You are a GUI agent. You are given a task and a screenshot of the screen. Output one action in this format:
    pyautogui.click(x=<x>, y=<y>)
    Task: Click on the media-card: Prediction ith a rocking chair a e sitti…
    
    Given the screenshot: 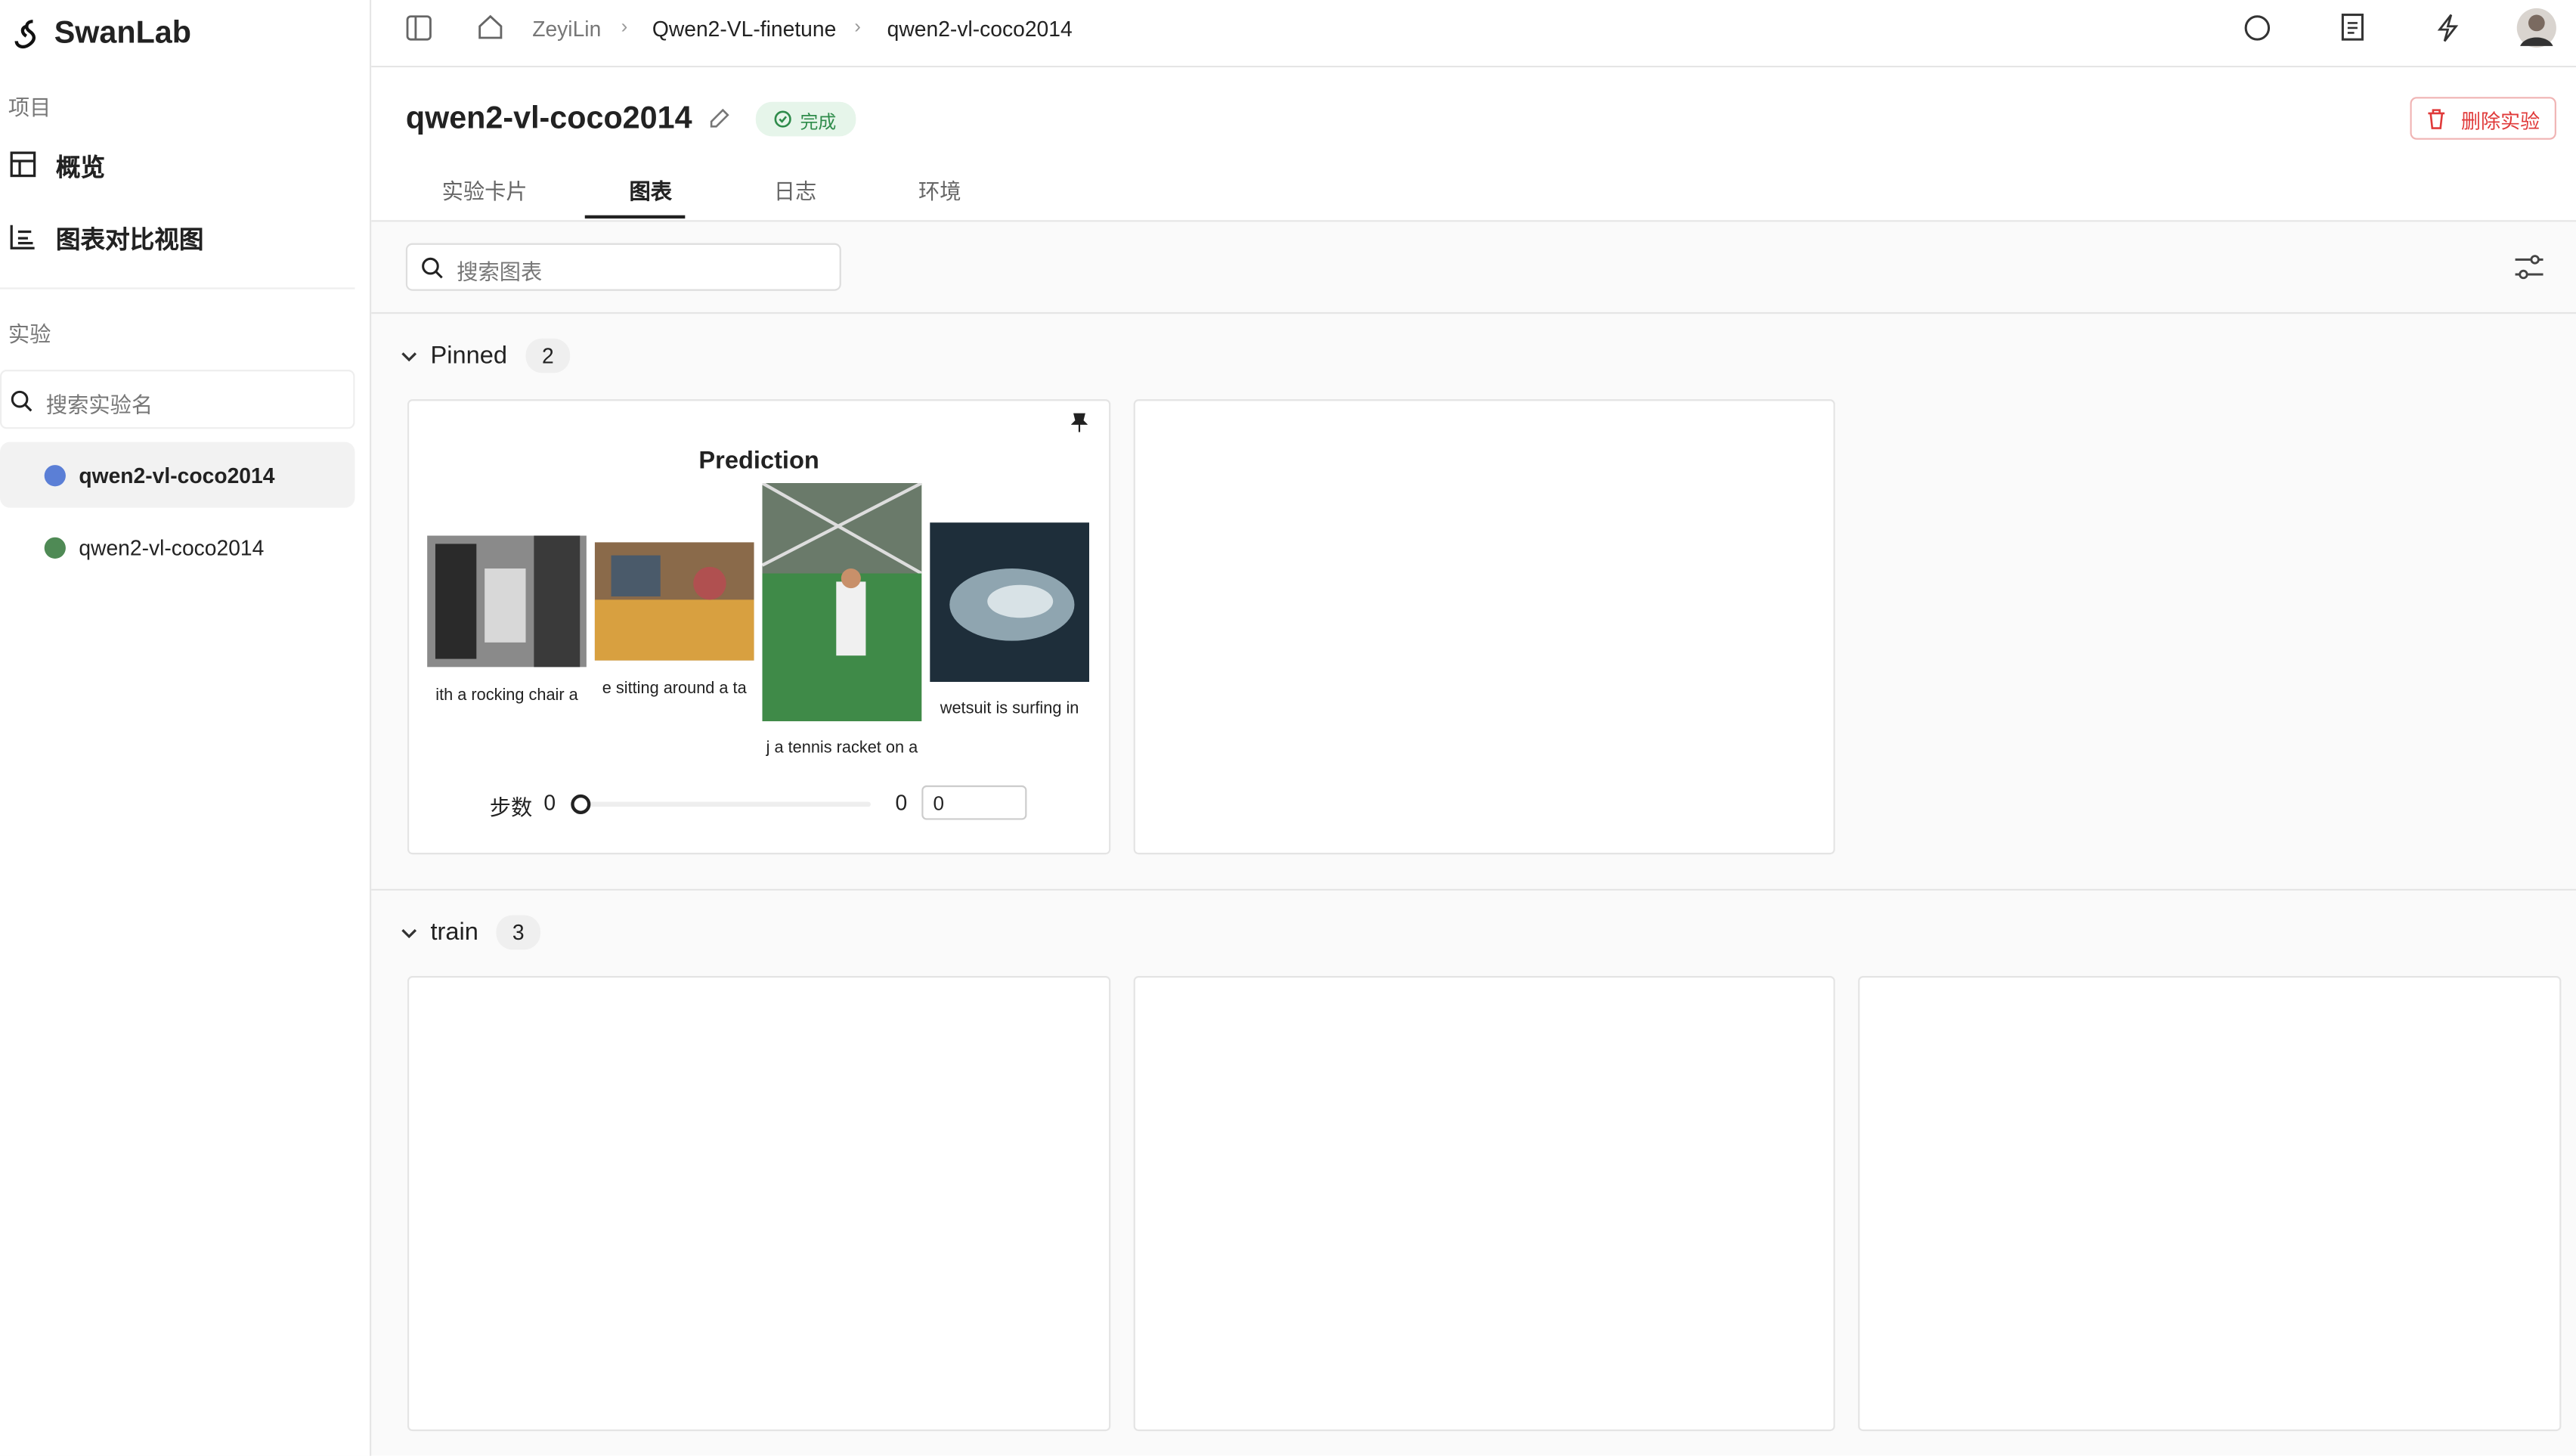 What is the action you would take?
    pyautogui.click(x=759, y=627)
    